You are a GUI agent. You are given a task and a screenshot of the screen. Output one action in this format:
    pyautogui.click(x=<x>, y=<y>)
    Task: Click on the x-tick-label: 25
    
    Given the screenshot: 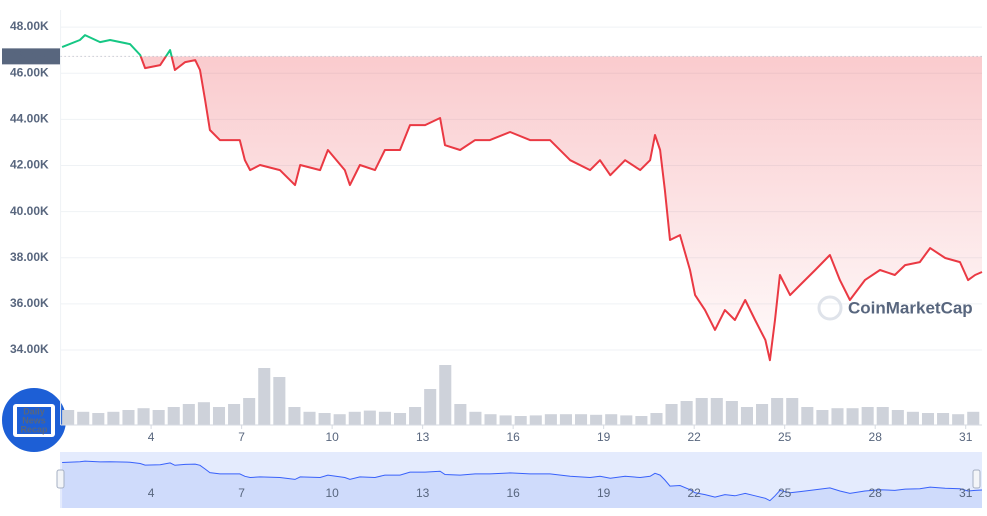 What is the action you would take?
    pyautogui.click(x=785, y=437)
    